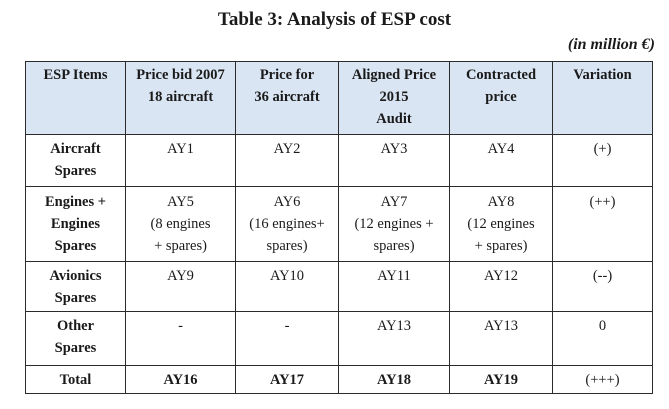 Image resolution: width=669 pixels, height=409 pixels. I want to click on cell-text: AY12, so click(501, 276).